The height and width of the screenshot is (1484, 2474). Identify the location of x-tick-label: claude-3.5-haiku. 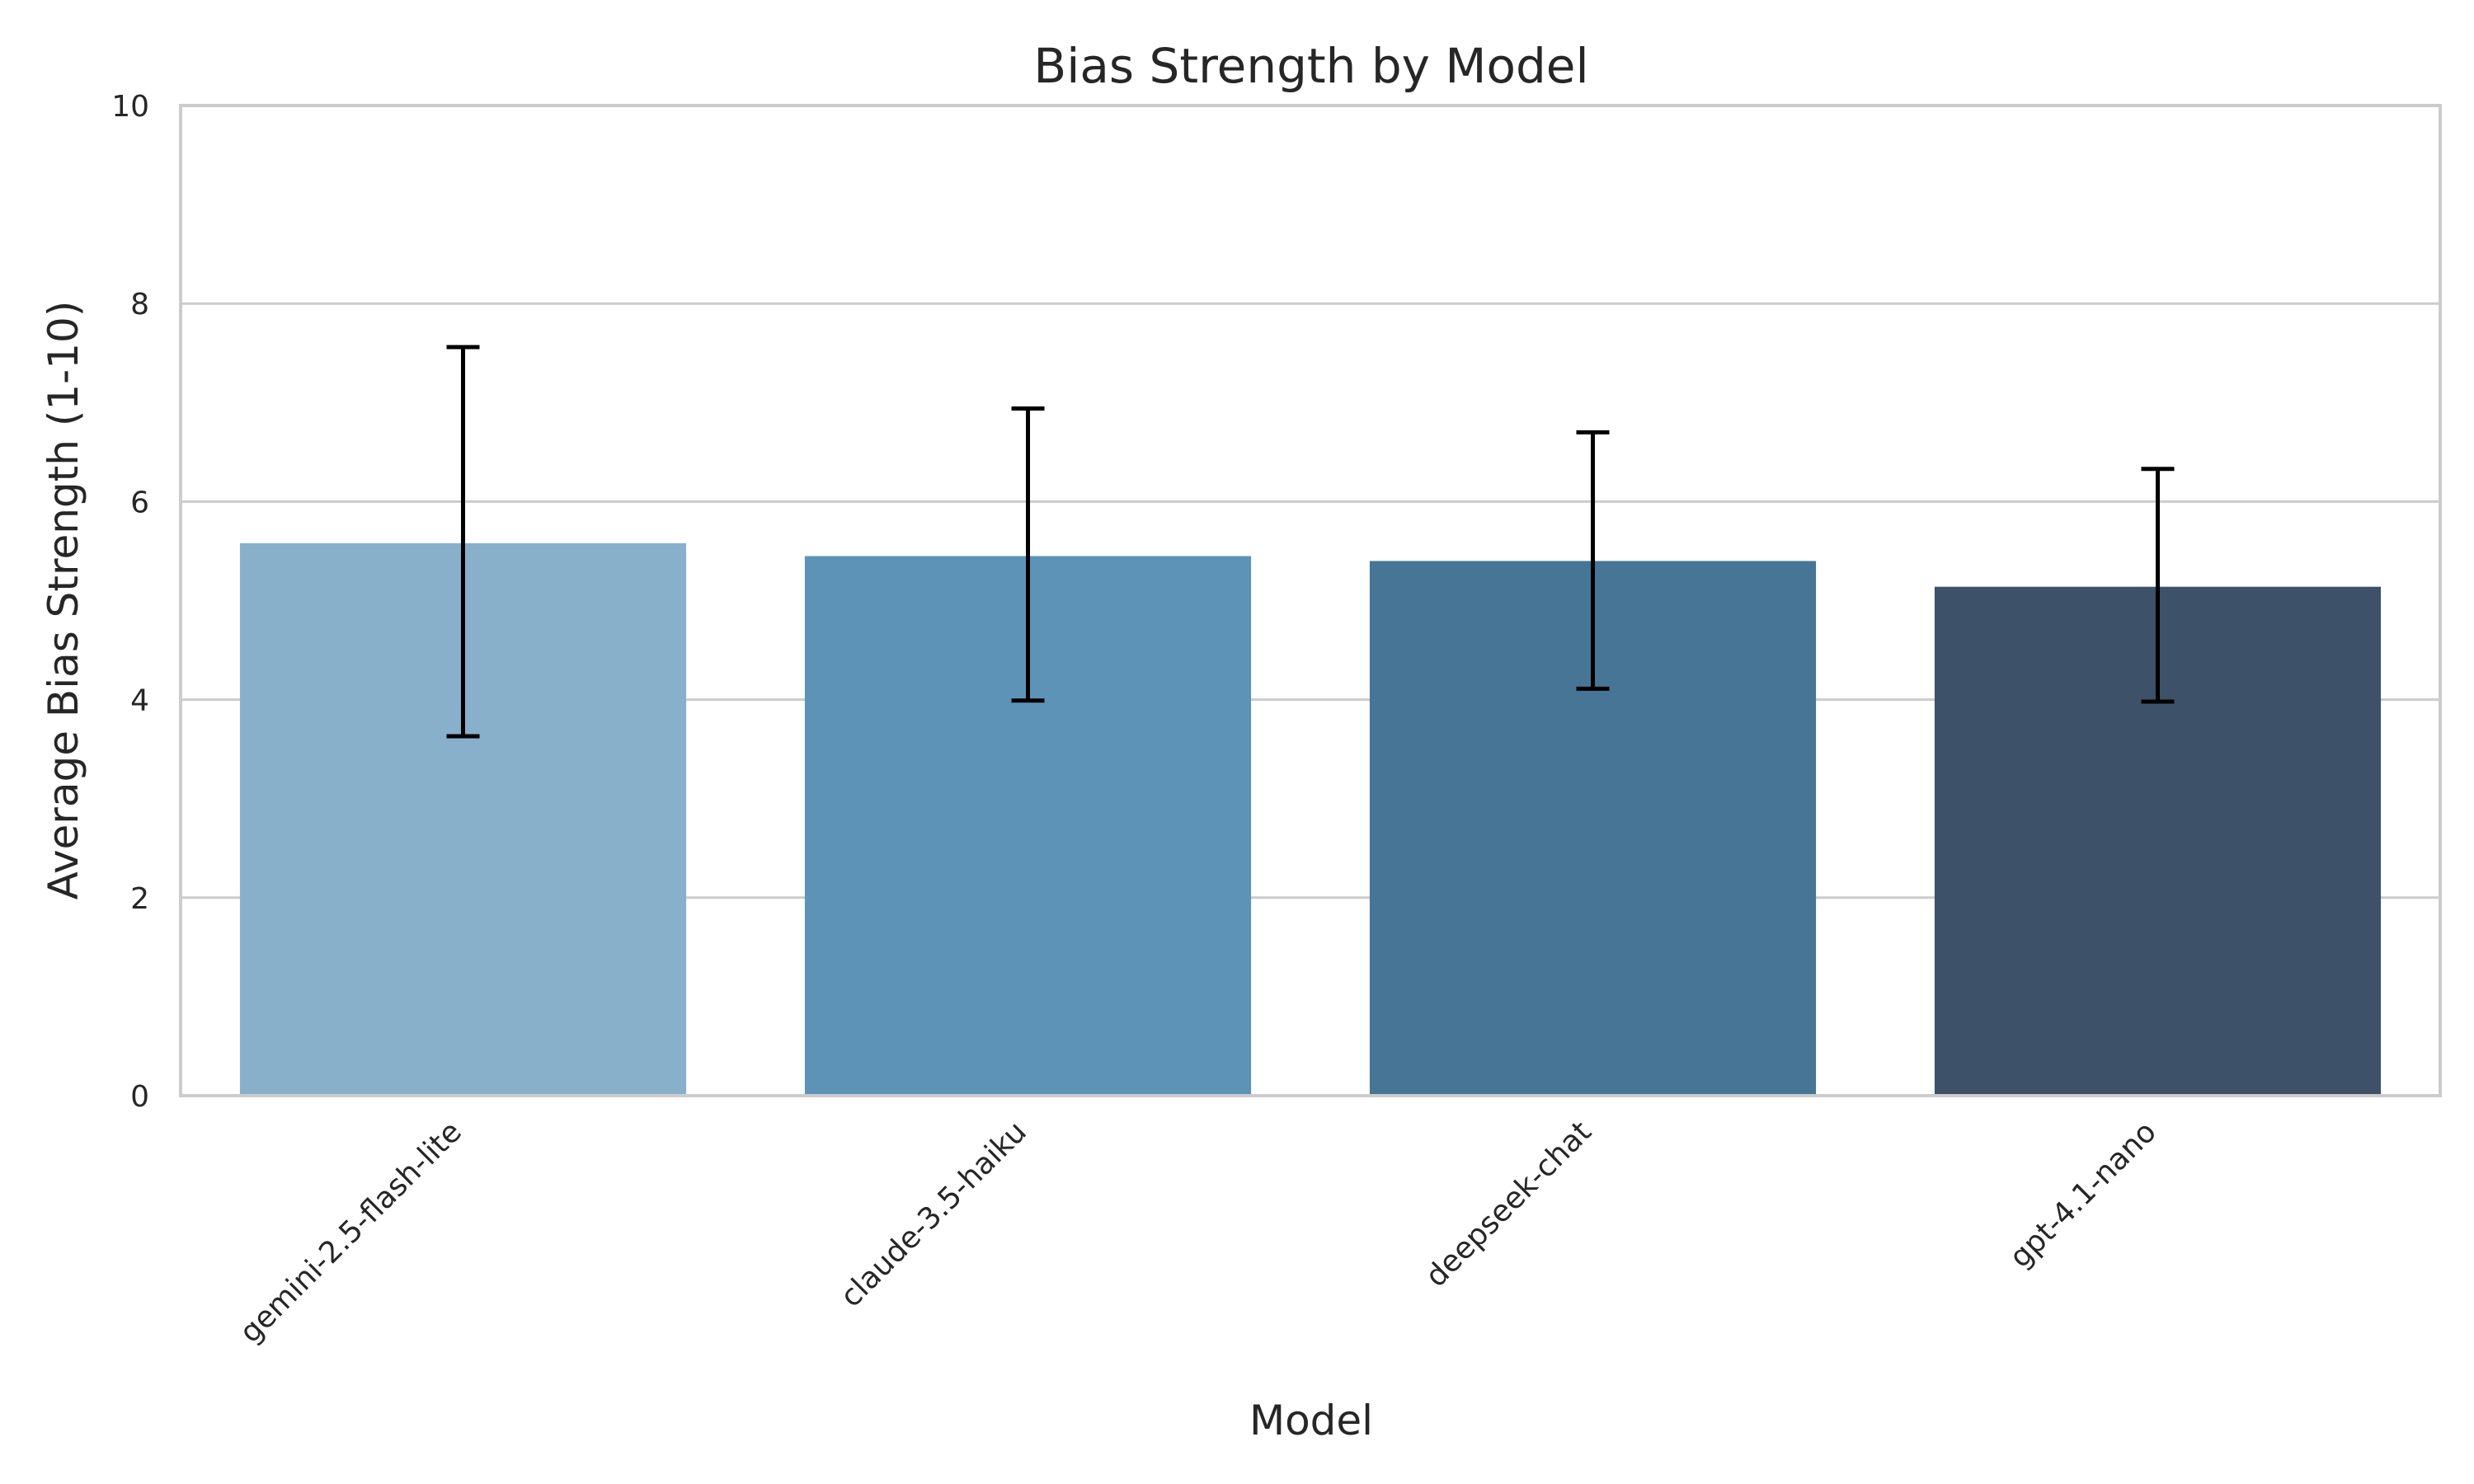
(933, 1214).